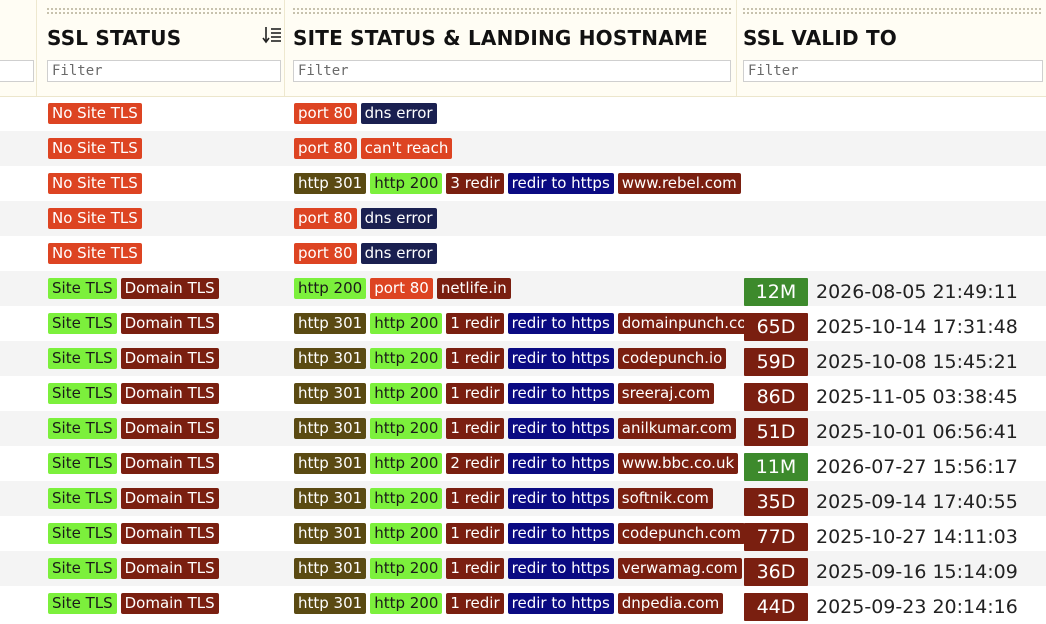 The width and height of the screenshot is (1046, 624). Describe the element at coordinates (666, 393) in the screenshot. I see `site-status-badge: sreeraj.com` at that location.